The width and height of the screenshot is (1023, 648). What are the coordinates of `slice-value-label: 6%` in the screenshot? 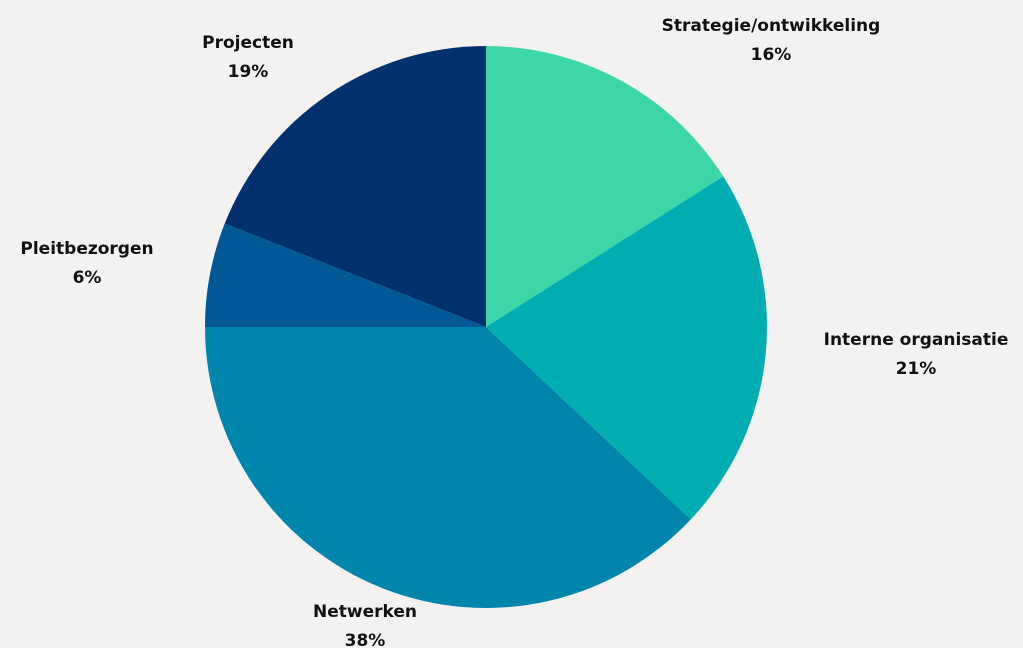 It's located at (87, 278).